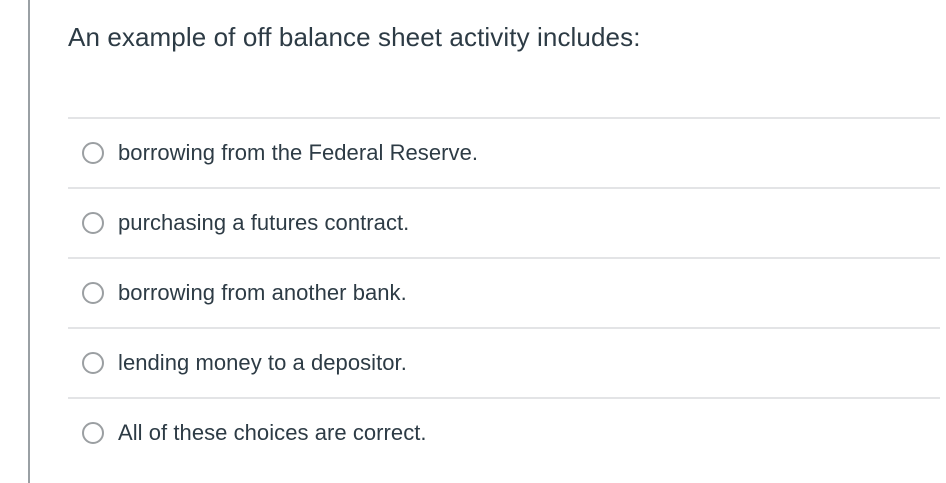  I want to click on answer-option-label: All of these choices are correct., so click(272, 432).